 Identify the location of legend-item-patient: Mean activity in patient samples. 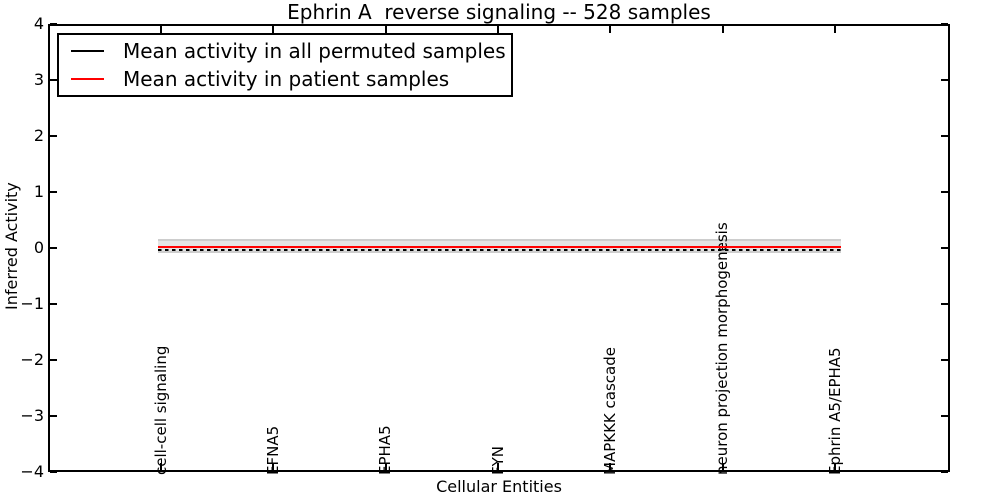
(291, 79).